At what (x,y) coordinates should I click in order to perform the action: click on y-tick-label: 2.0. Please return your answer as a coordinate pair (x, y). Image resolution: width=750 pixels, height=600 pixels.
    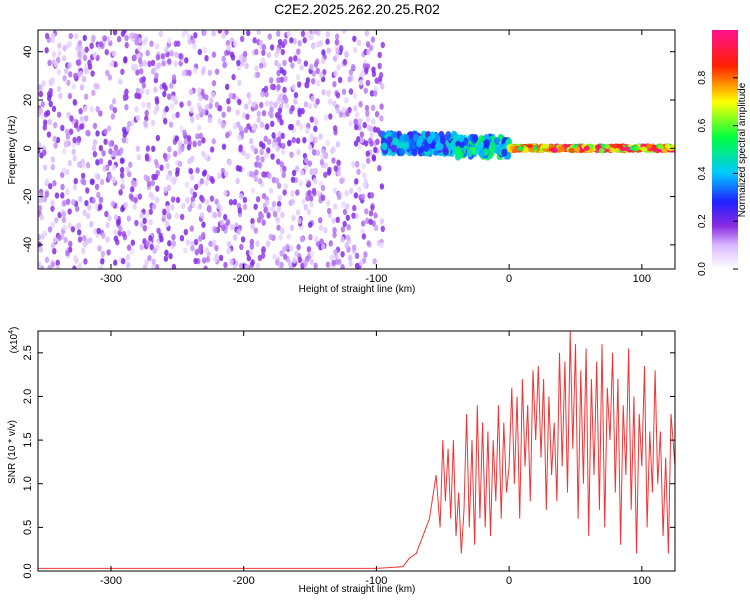
    Looking at the image, I should click on (28, 396).